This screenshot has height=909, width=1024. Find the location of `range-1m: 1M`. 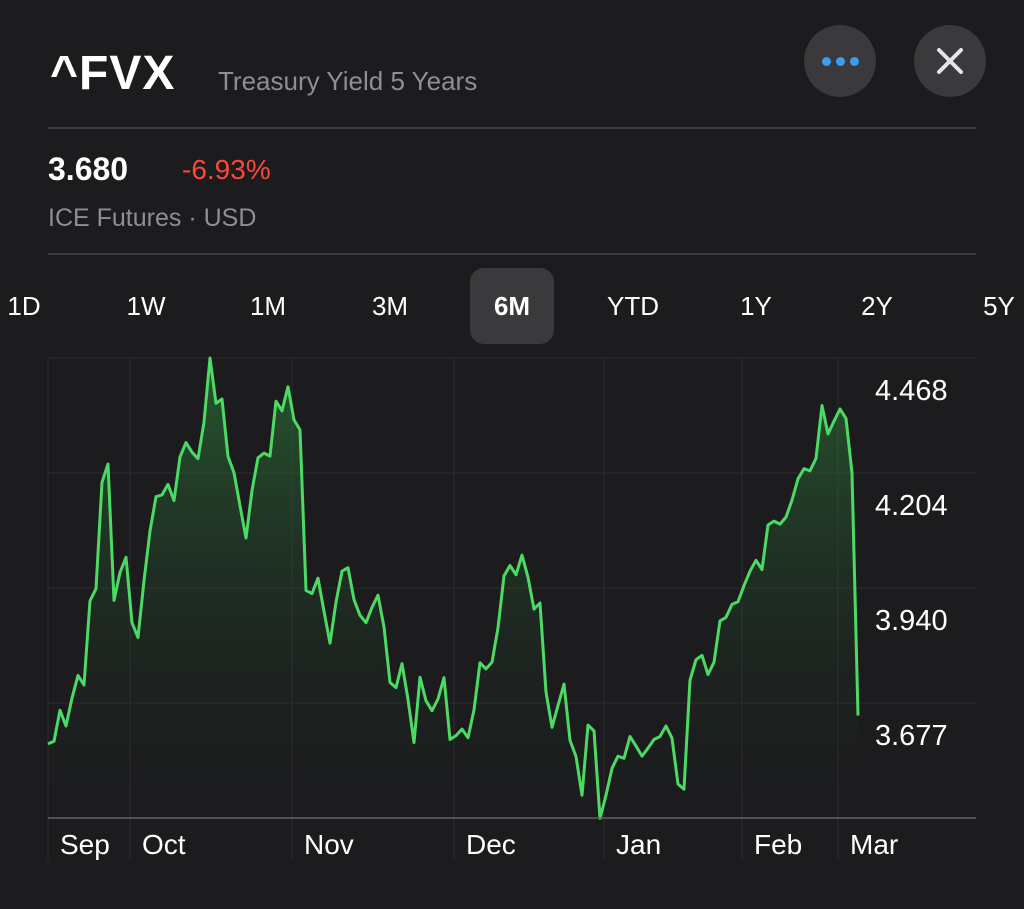

range-1m: 1M is located at coordinates (268, 306).